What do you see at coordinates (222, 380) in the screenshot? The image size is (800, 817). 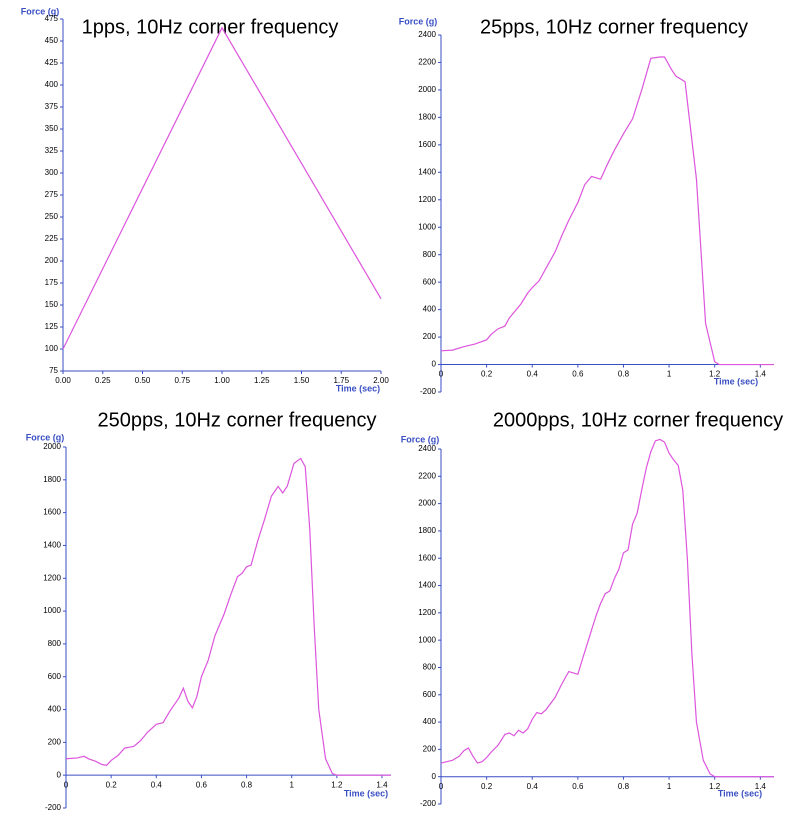 I see `x-tick-label: 1.00` at bounding box center [222, 380].